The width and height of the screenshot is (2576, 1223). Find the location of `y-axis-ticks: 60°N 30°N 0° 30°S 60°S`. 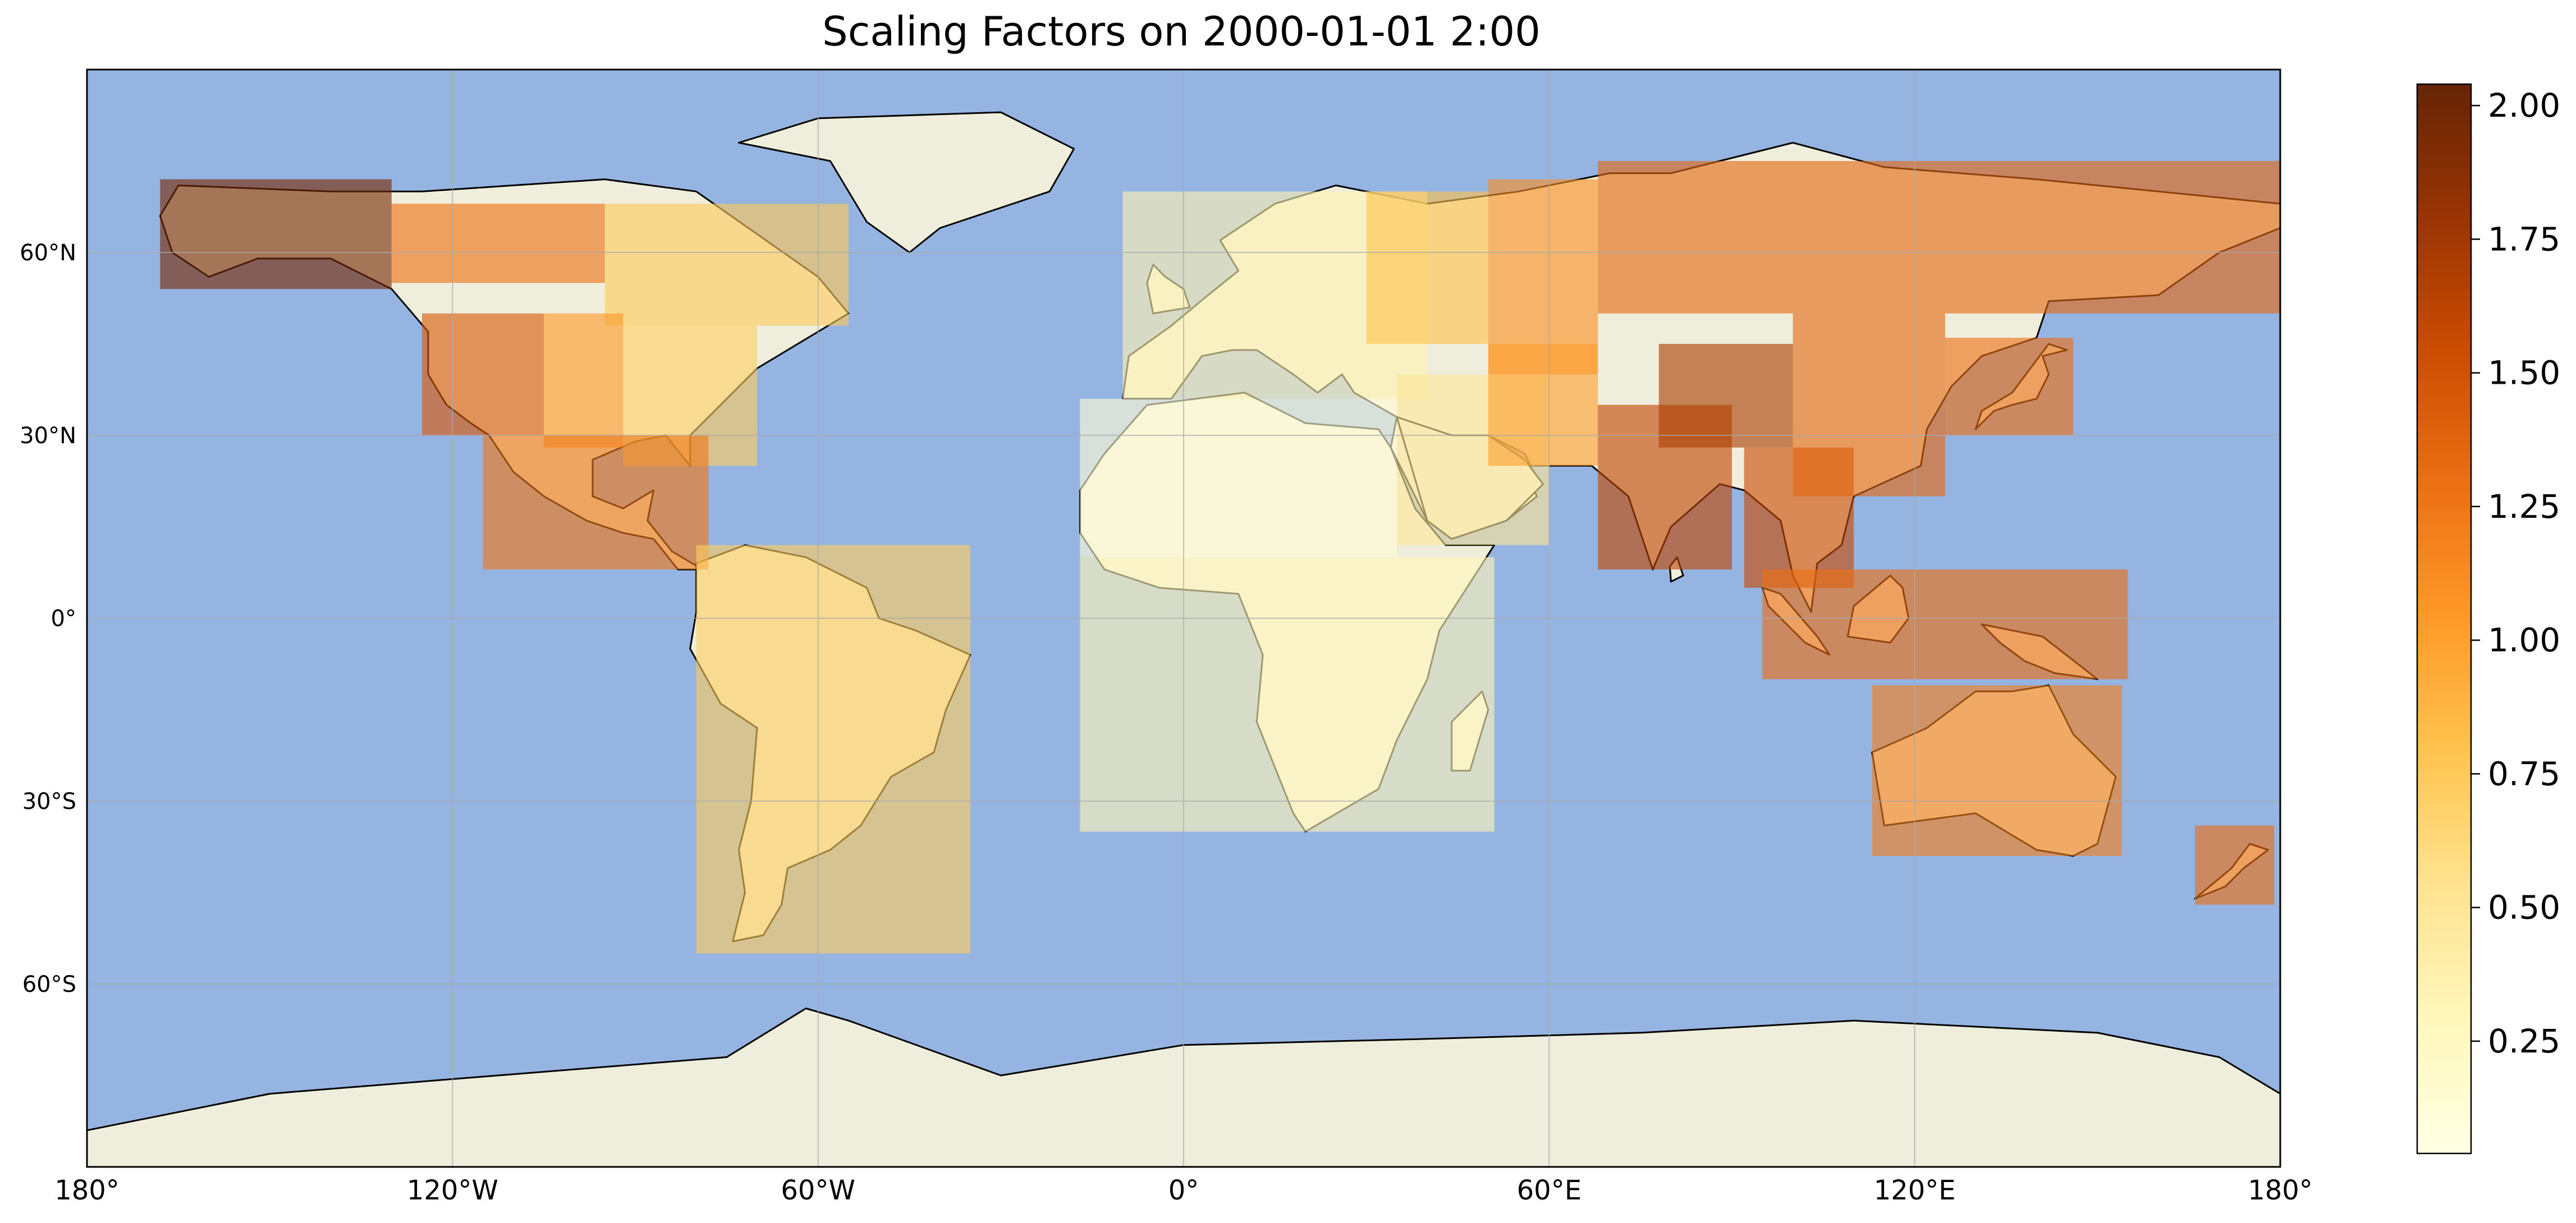

y-axis-ticks: 60°N 30°N 0° 30°S 60°S is located at coordinates (48, 618).